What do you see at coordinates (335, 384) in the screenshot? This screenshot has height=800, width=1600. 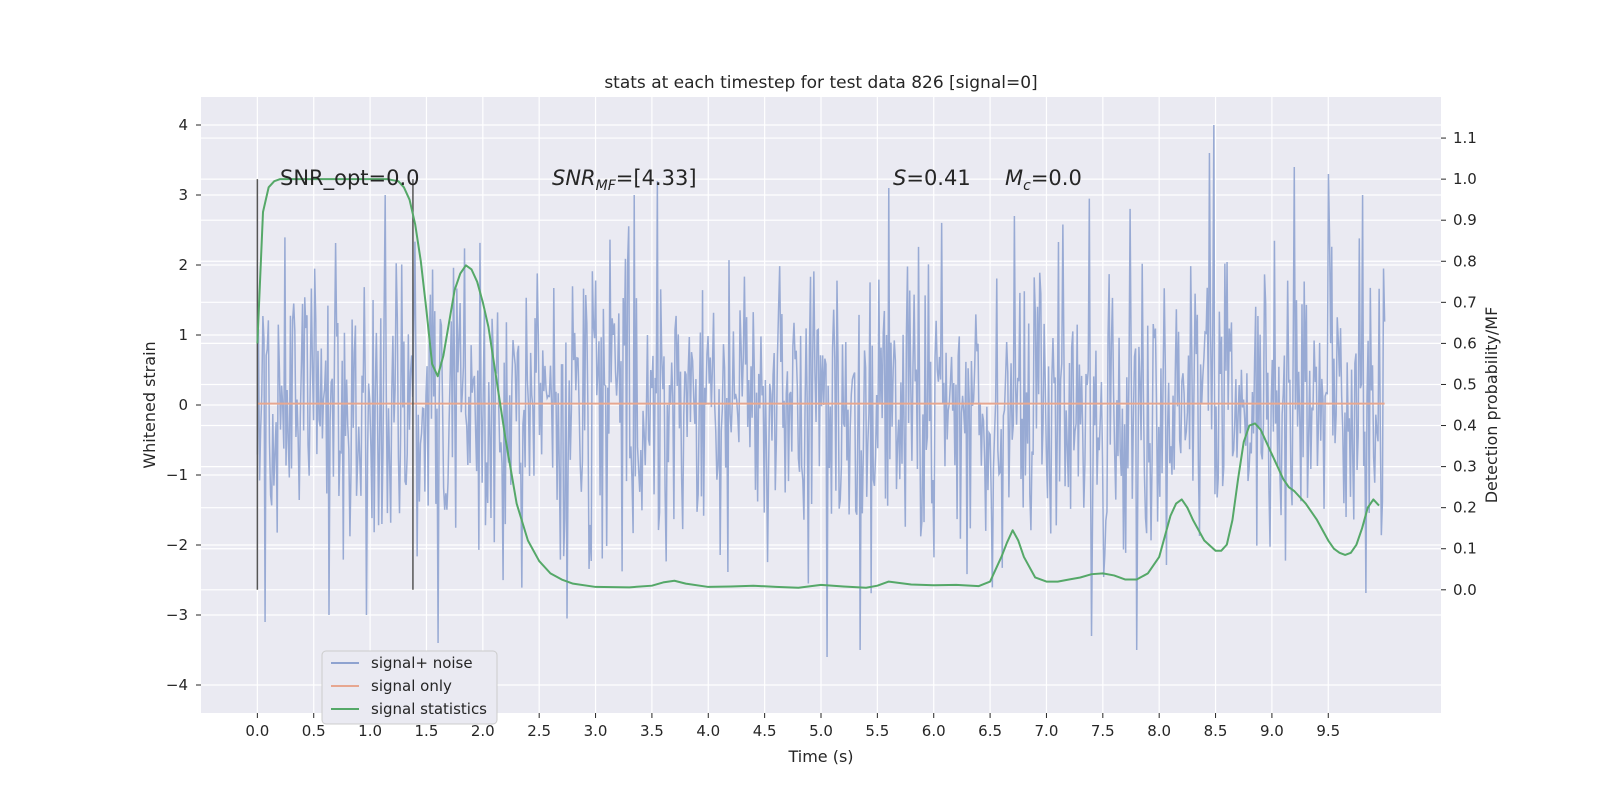 I see `vertical-markers` at bounding box center [335, 384].